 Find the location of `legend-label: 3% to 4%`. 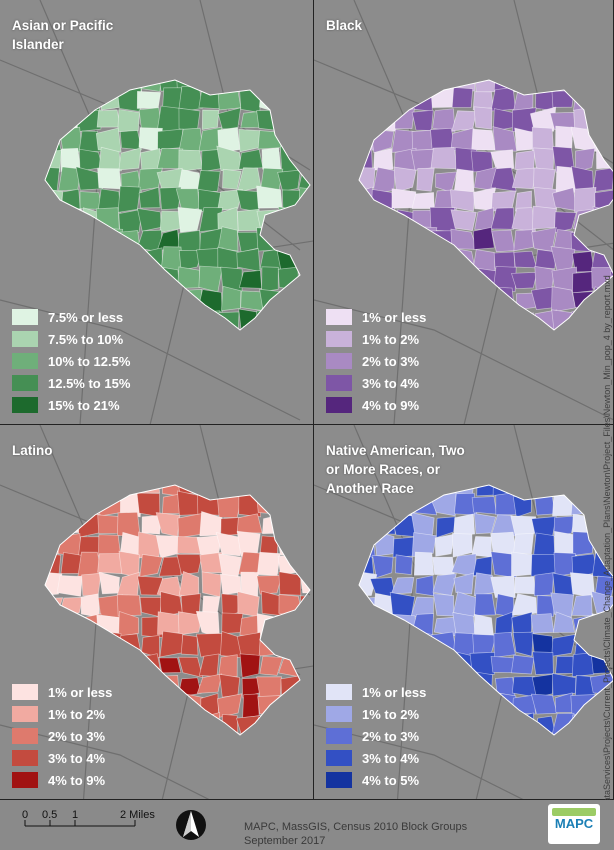

legend-label: 3% to 4% is located at coordinates (391, 383).